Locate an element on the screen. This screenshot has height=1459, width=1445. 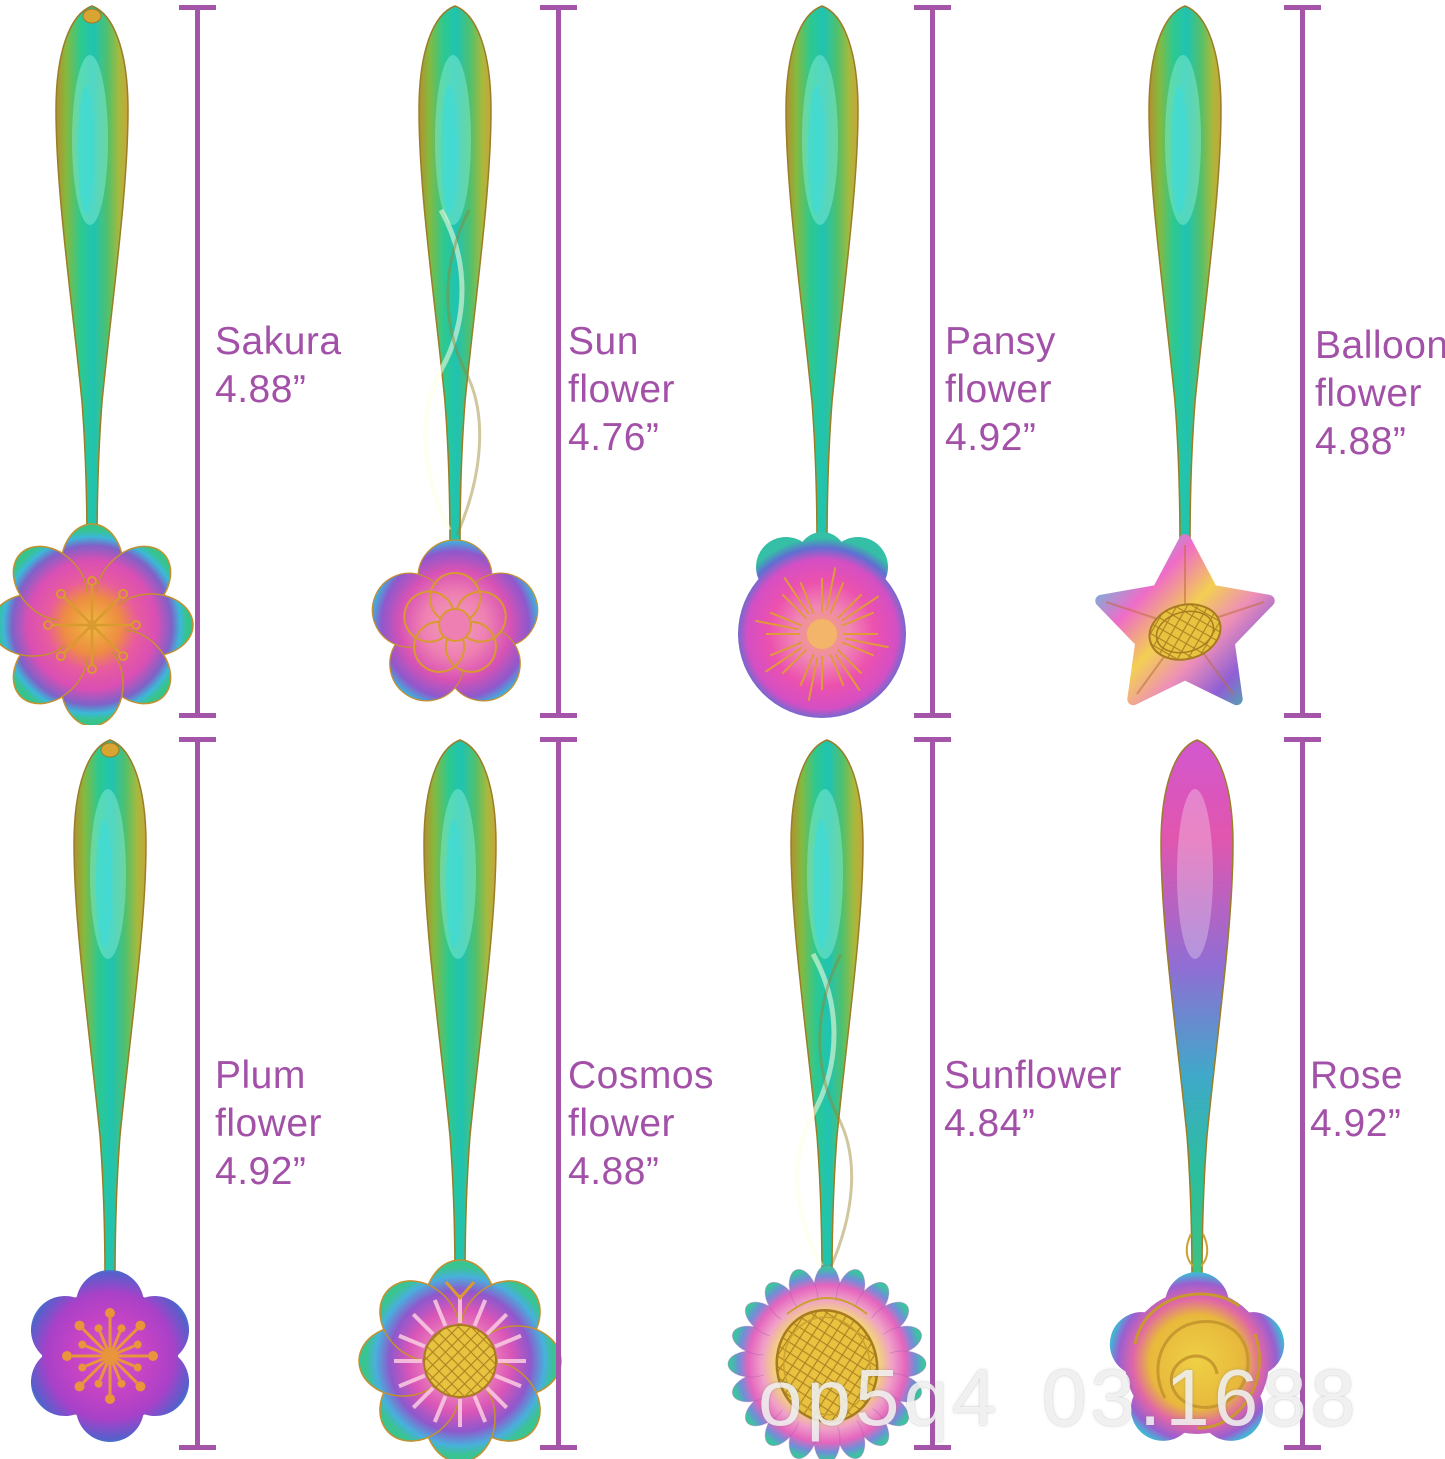
dimension-line-pansy is located at coordinates (932, 362).